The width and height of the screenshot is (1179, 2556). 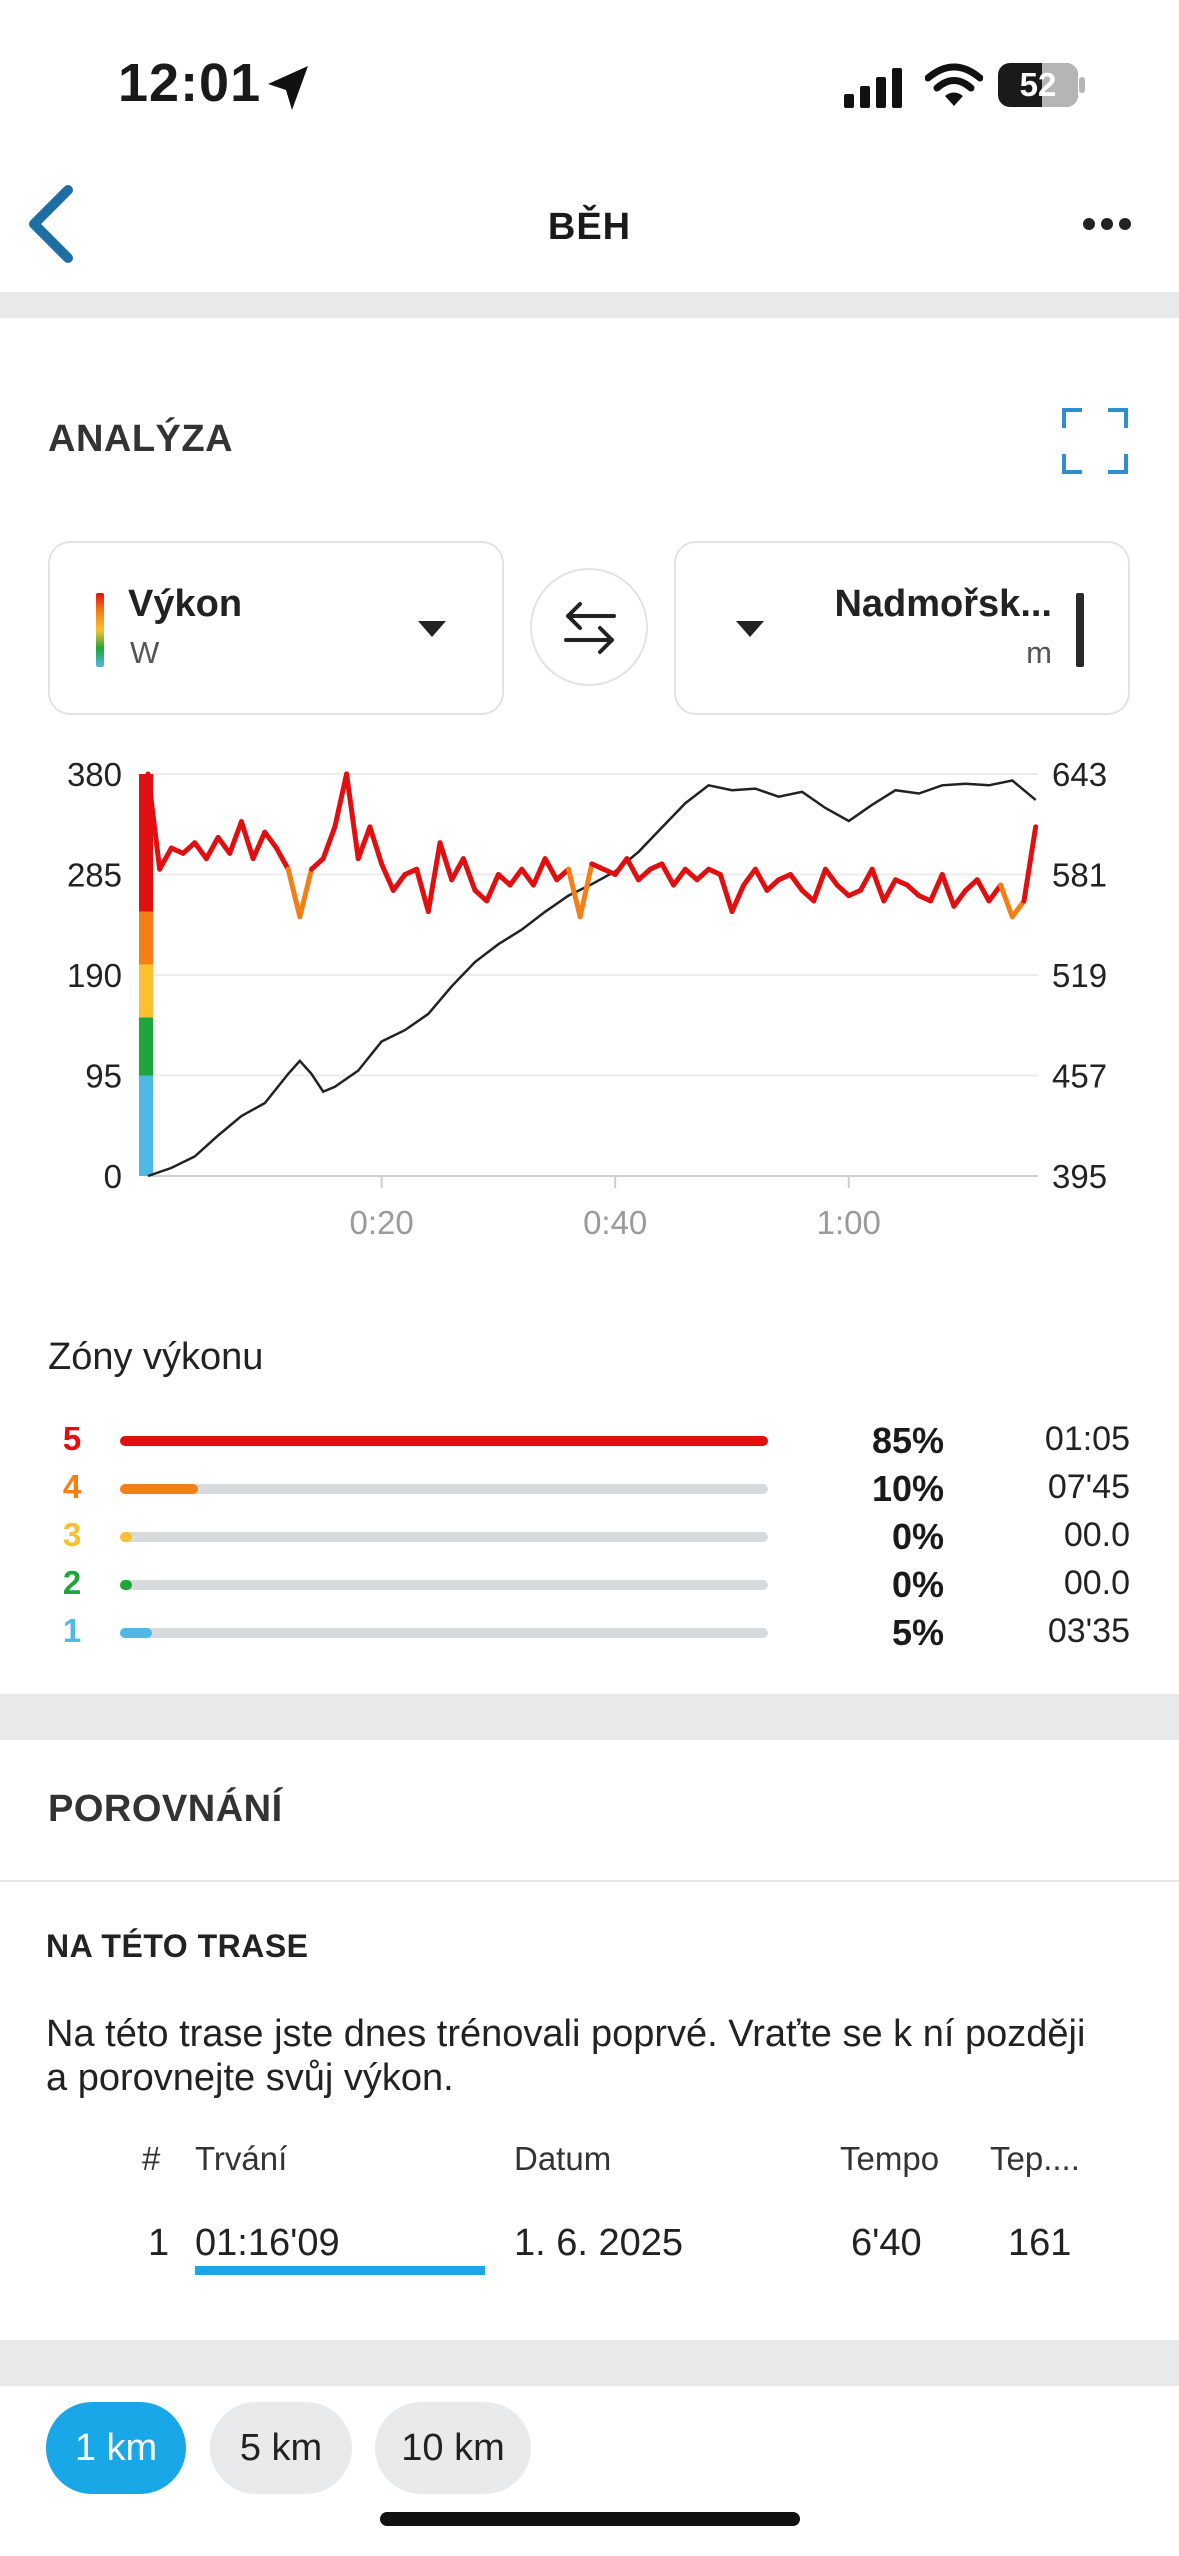 I want to click on dropdown-caret-icon, so click(x=432, y=629).